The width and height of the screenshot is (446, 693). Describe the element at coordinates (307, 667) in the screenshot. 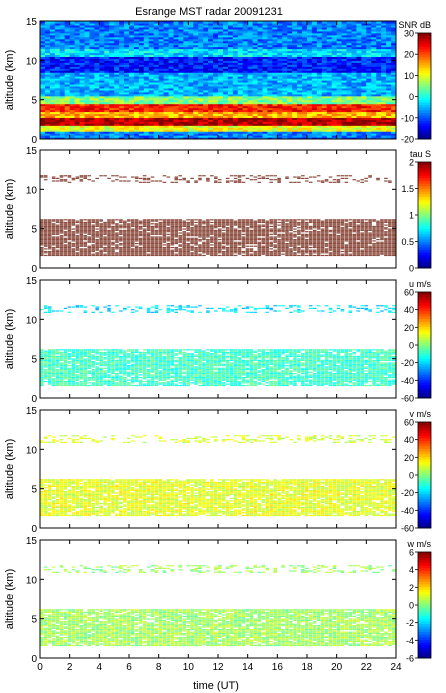

I see `x-tick-label: 18` at that location.